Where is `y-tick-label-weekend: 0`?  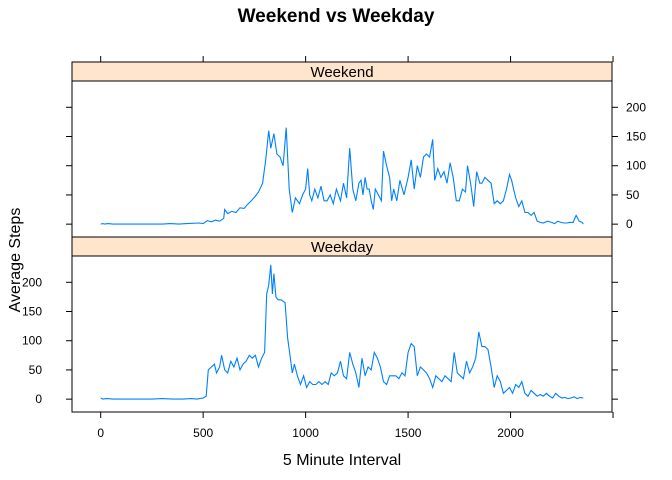
y-tick-label-weekend: 0 is located at coordinates (629, 224).